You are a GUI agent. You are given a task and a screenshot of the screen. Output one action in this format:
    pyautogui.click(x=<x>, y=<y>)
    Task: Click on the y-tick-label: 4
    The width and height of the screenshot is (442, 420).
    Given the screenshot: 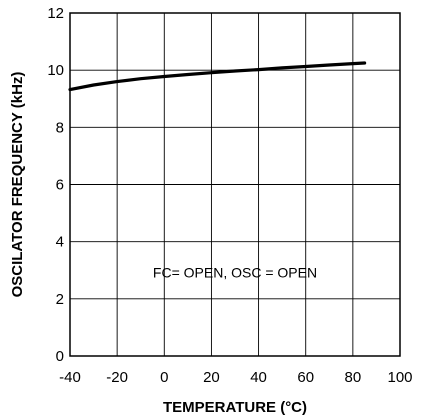 What is the action you would take?
    pyautogui.click(x=60, y=242)
    